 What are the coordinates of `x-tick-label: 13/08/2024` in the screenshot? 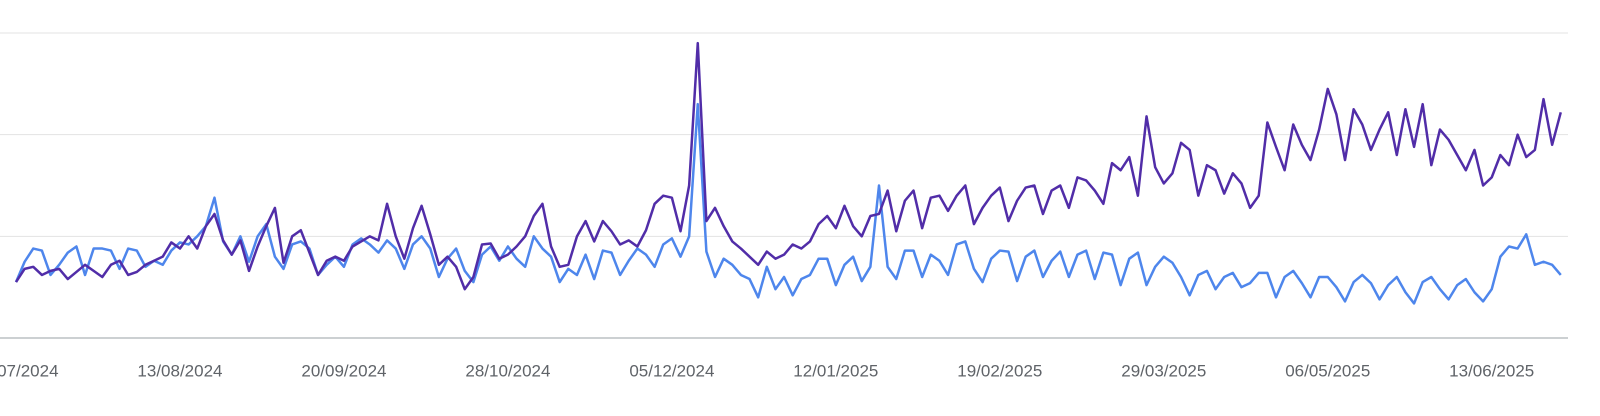 It's located at (179, 370).